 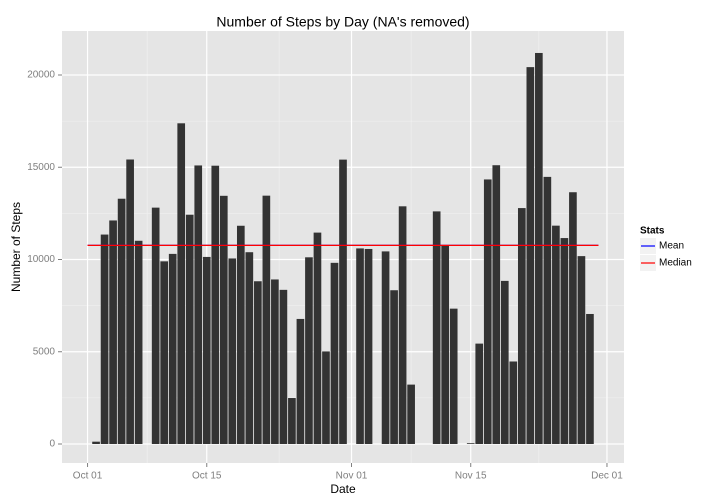 I want to click on y-tick-label: 0, so click(x=52, y=444).